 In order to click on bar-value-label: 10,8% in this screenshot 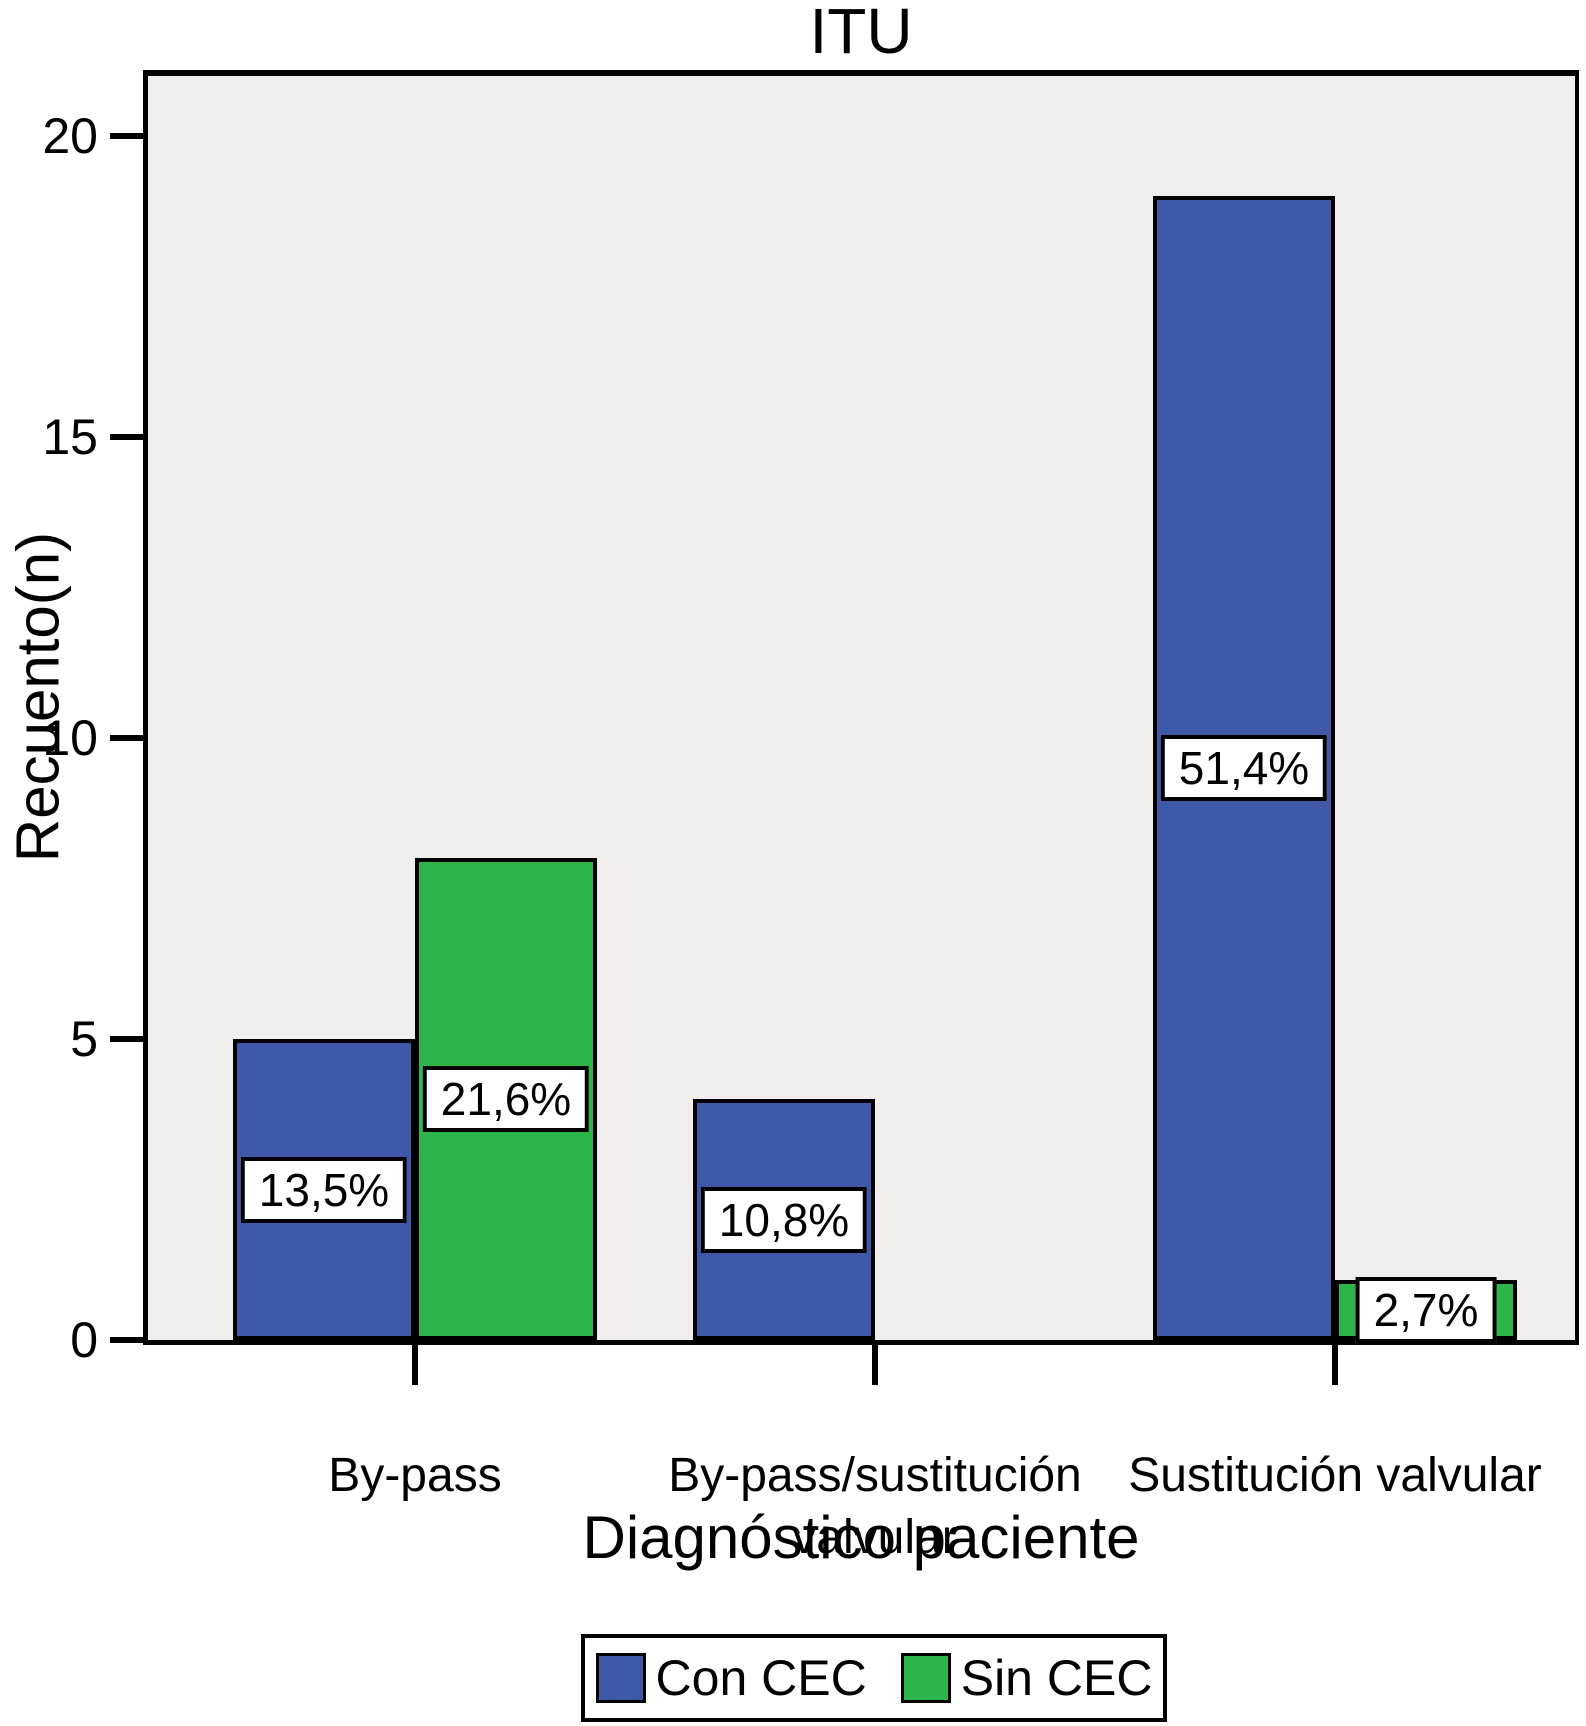, I will do `click(784, 1219)`.